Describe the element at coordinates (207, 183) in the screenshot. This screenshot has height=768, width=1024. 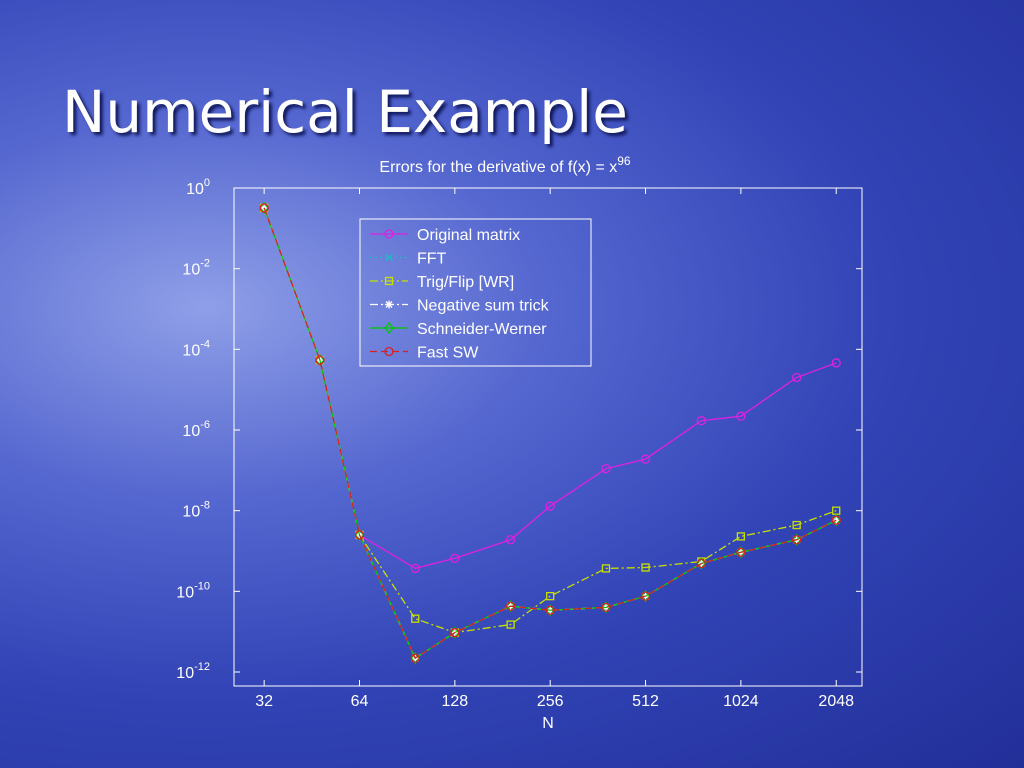
I see `y-tick-exponent: 0` at that location.